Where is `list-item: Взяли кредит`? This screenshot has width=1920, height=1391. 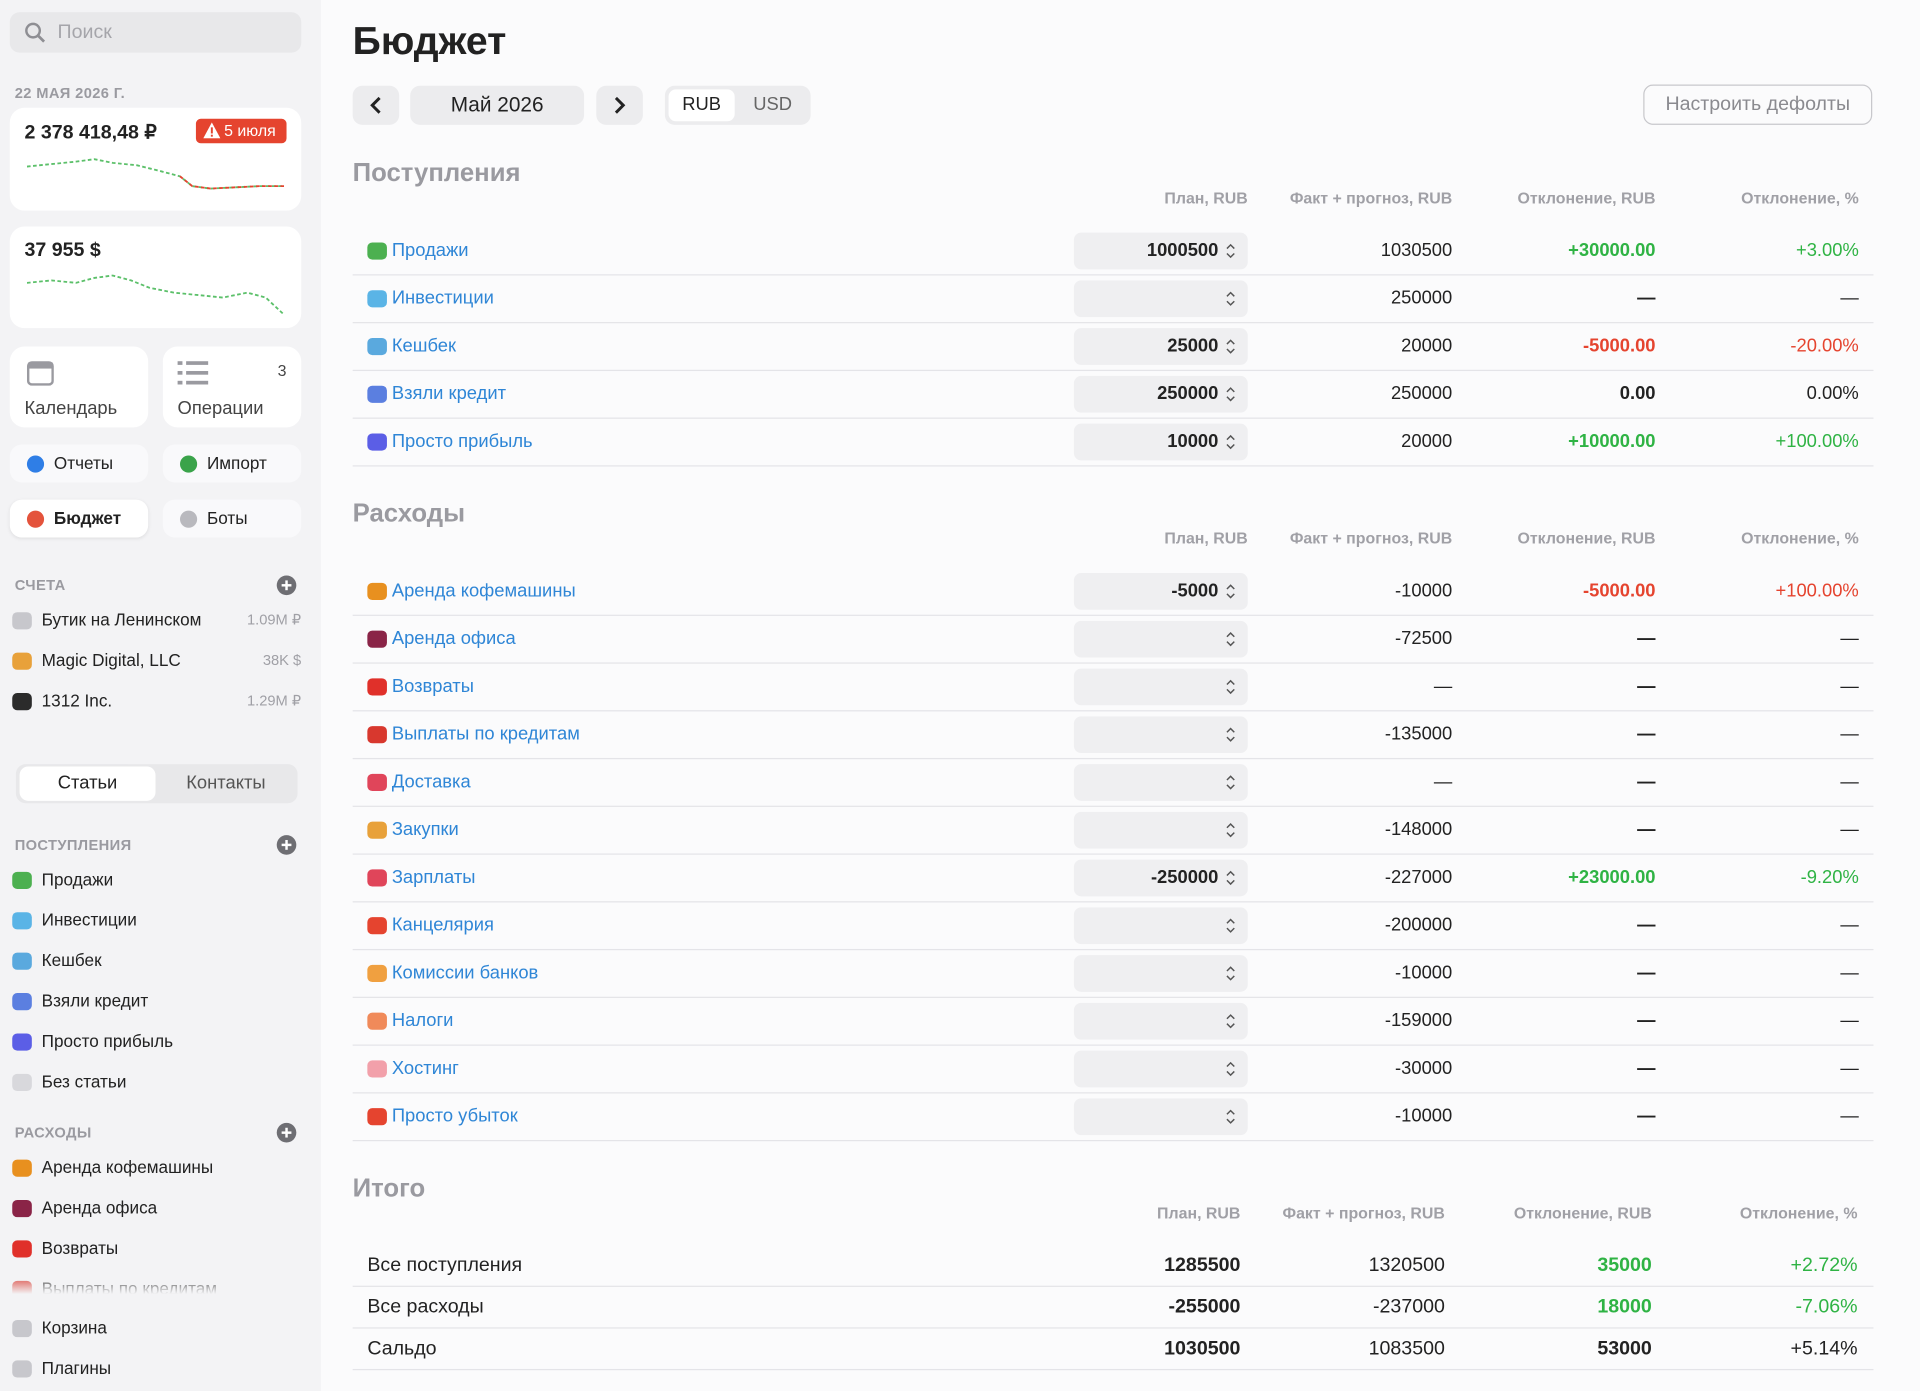 list-item: Взяли кредит is located at coordinates (156, 1001).